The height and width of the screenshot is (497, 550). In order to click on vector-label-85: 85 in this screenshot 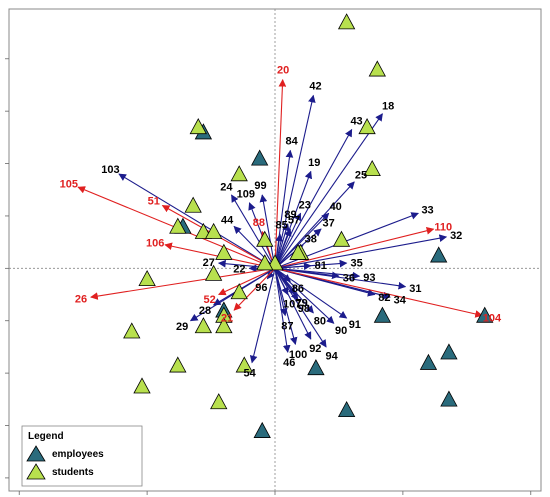, I will do `click(281, 225)`.